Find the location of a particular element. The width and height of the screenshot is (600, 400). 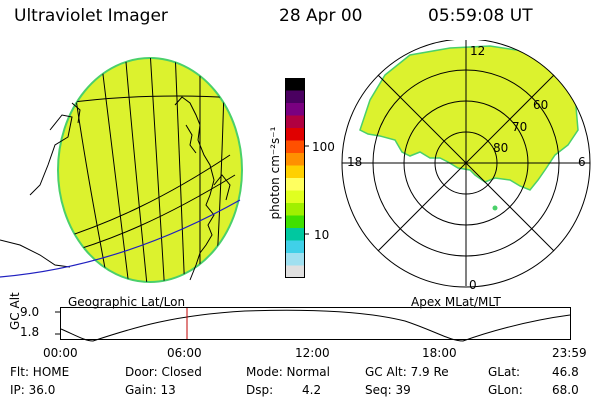

geographic-label: Geographic Lat/Lon is located at coordinates (127, 302).